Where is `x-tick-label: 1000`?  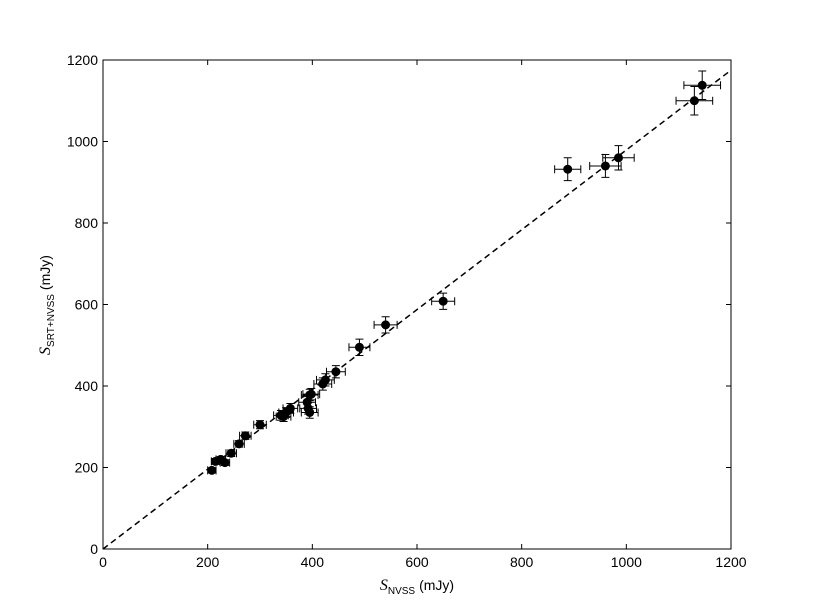 x-tick-label: 1000 is located at coordinates (626, 562).